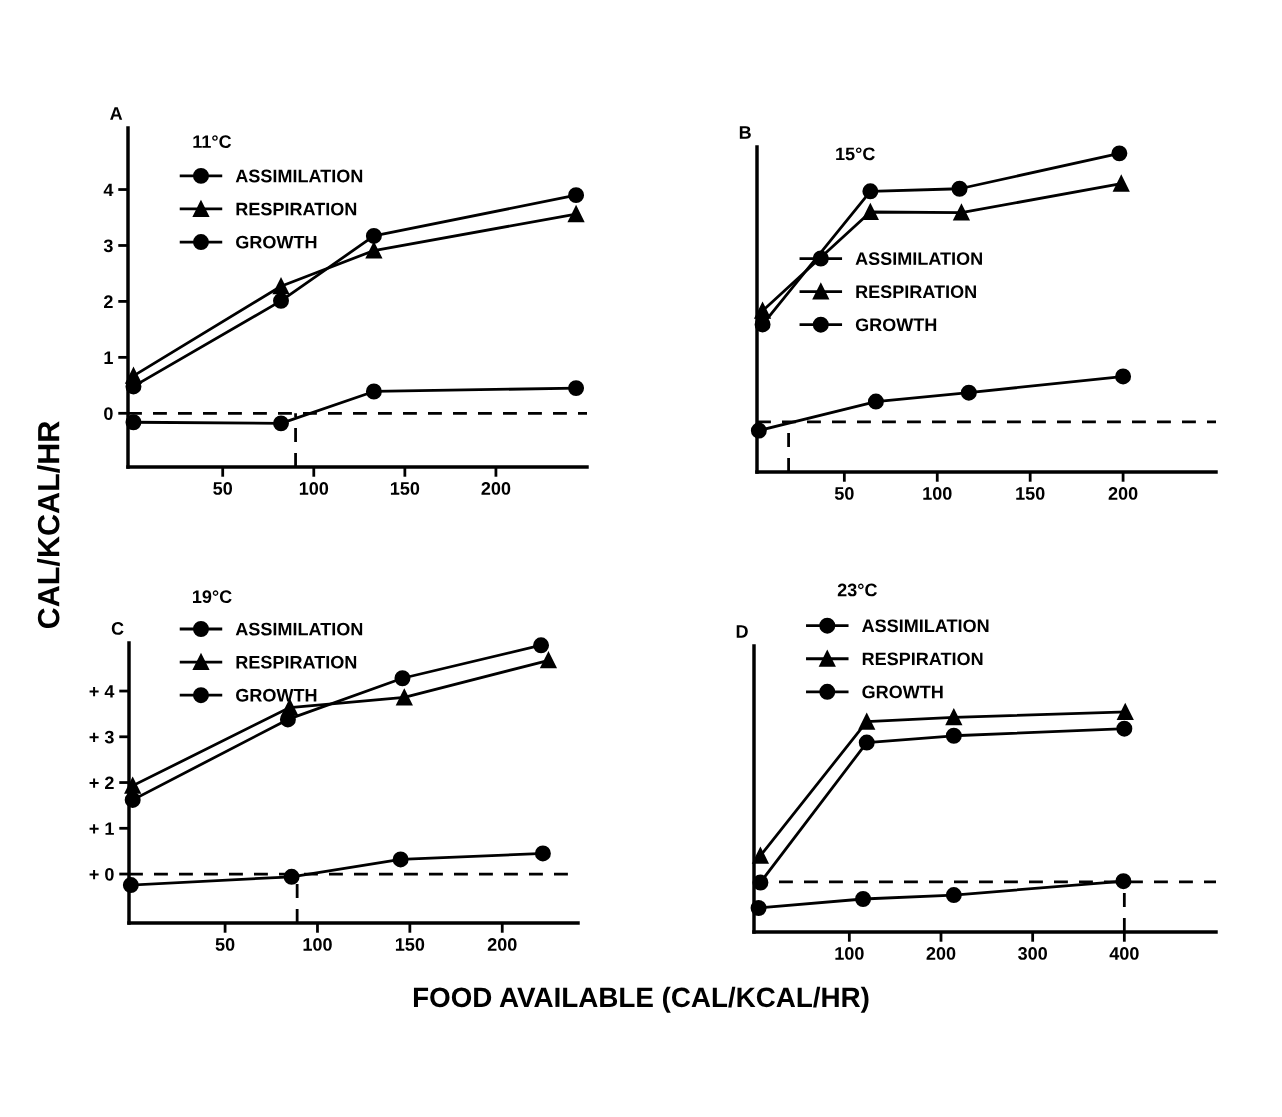  I want to click on x-tick-label: 400, so click(1124, 953).